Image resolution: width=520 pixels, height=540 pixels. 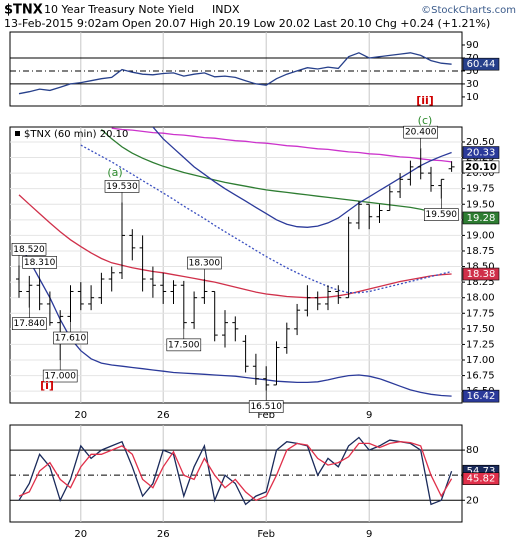 What do you see at coordinates (480, 204) in the screenshot?
I see `y-tick-label: 19.50` at bounding box center [480, 204].